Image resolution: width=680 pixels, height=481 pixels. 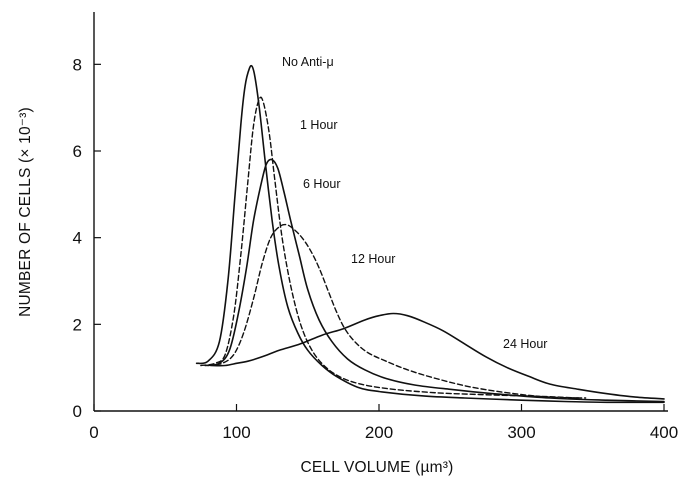 I want to click on series-label-6-hour: 6 Hour, so click(x=322, y=184).